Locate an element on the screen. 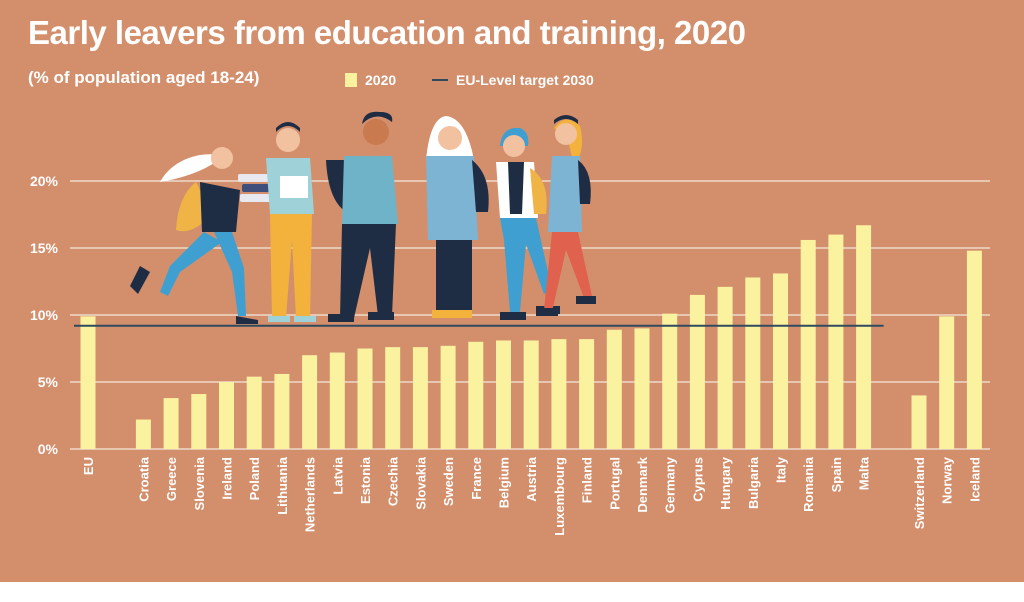  y-tick-label: 5% is located at coordinates (48, 382).